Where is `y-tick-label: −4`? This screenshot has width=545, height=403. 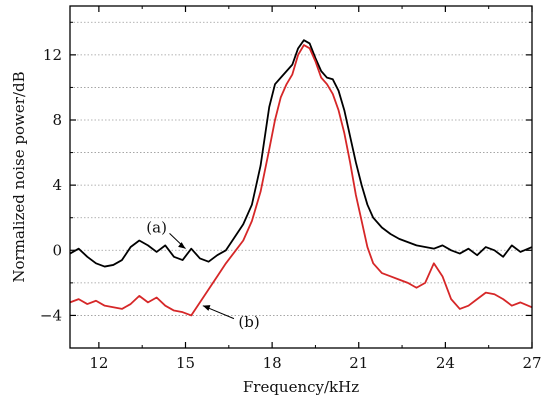 y-tick-label: −4 is located at coordinates (51, 315).